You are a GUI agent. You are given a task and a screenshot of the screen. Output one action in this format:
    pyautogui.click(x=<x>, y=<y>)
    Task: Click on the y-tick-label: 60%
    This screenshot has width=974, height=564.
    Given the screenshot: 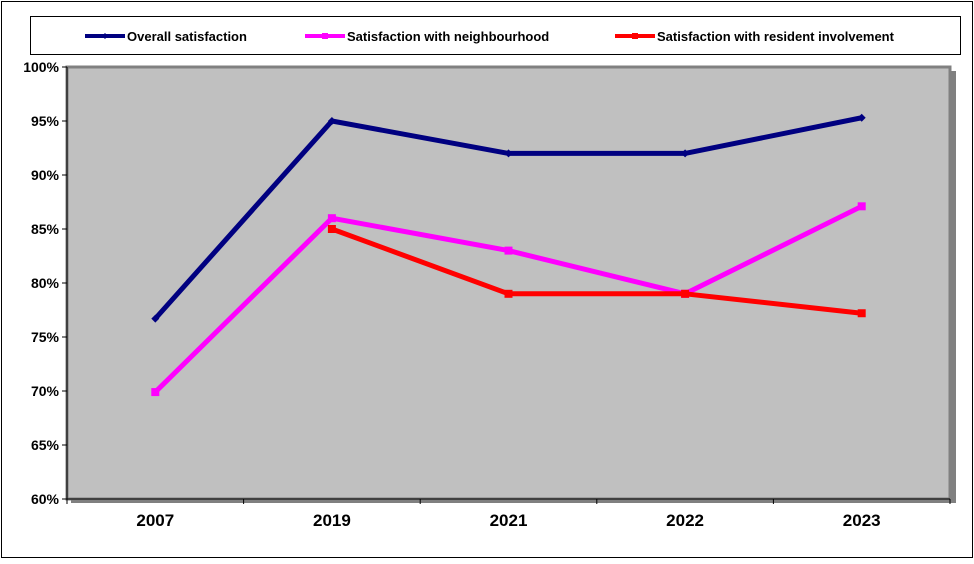 What is the action you would take?
    pyautogui.click(x=45, y=499)
    